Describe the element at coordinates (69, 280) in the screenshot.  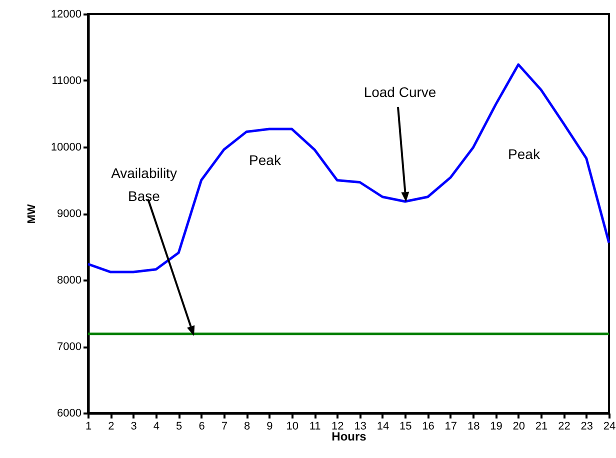
I see `y-tick-label: 8000` at that location.